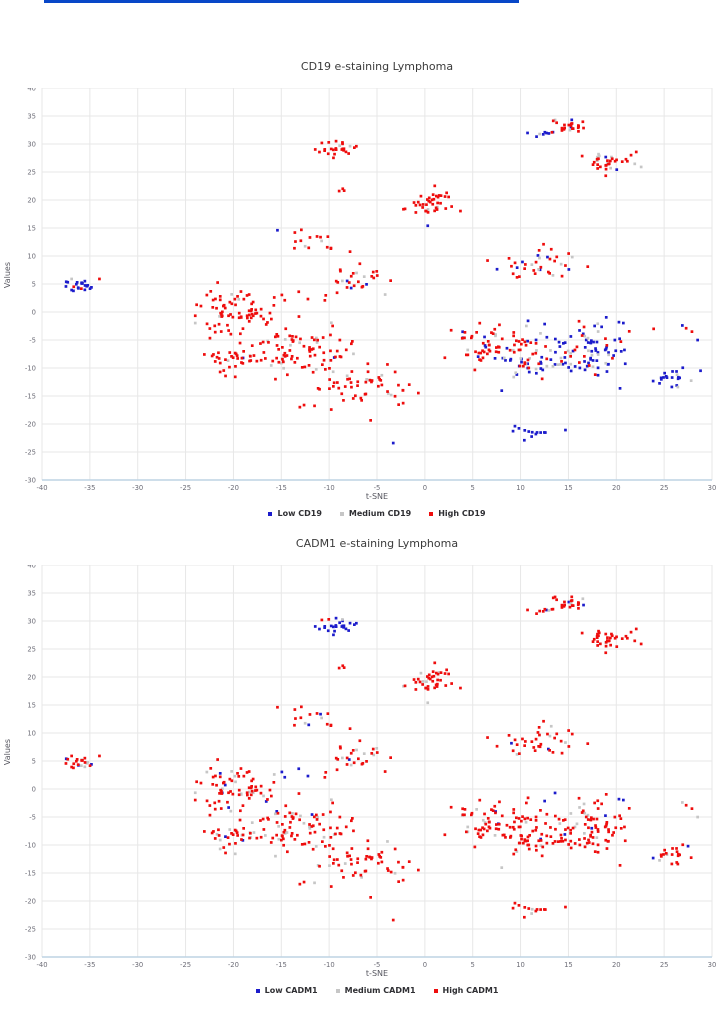 The image size is (719, 1014). I want to click on legend-label: Low CADM1, so click(291, 990).